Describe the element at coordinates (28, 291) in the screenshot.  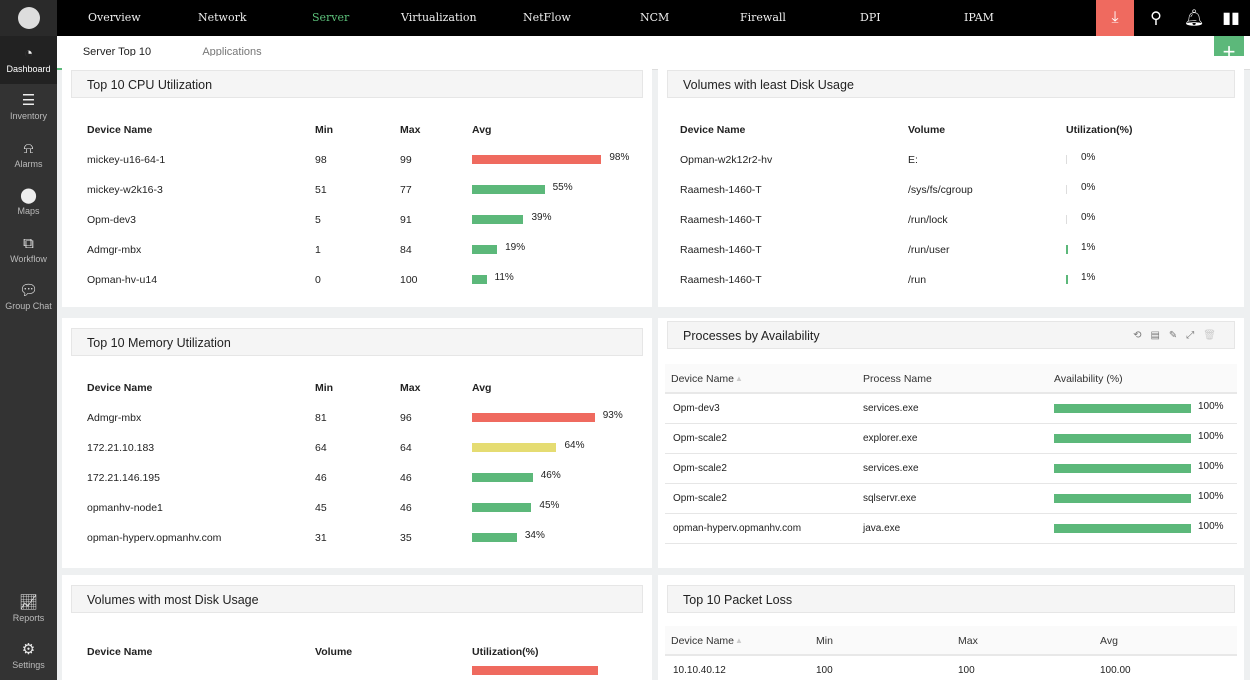
I see `chat-icon: 💬︎` at that location.